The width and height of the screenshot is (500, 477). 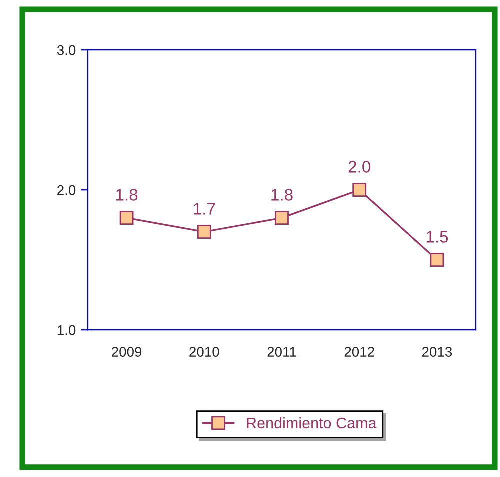 I want to click on data-label: 1.7, so click(x=205, y=209).